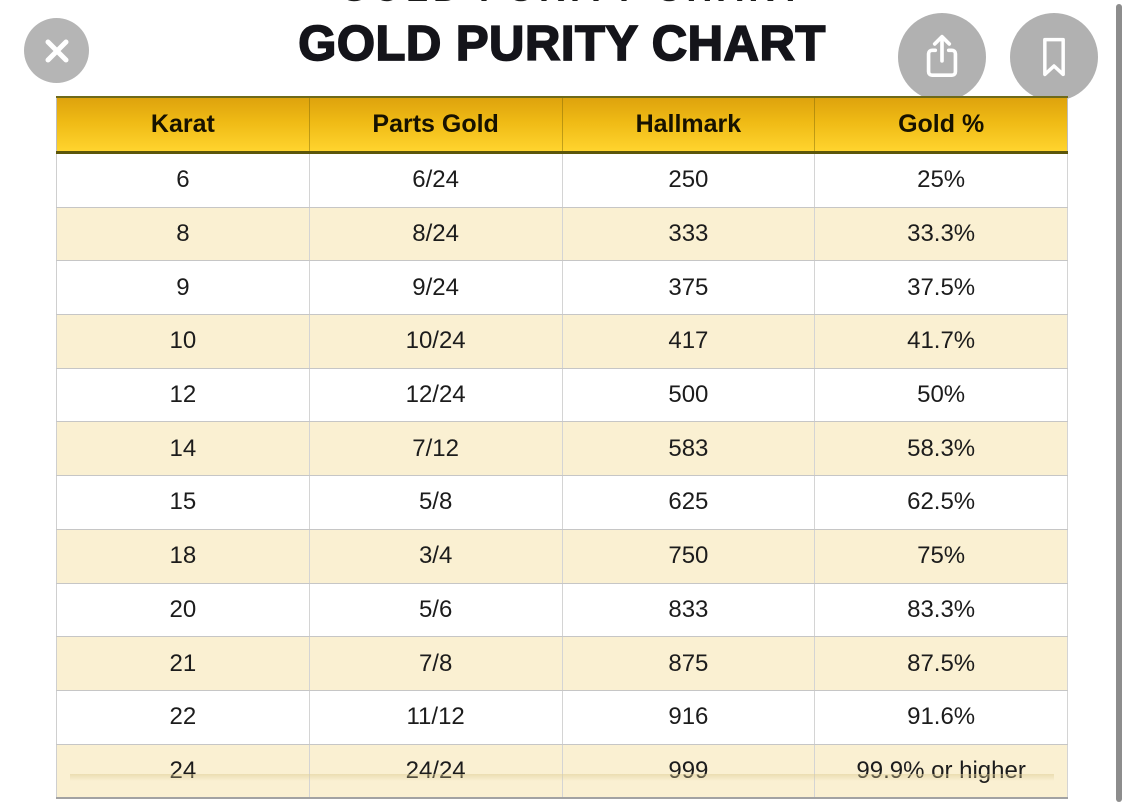 The image size is (1124, 805). I want to click on table-row: 18 3/4 750 75%, so click(562, 556).